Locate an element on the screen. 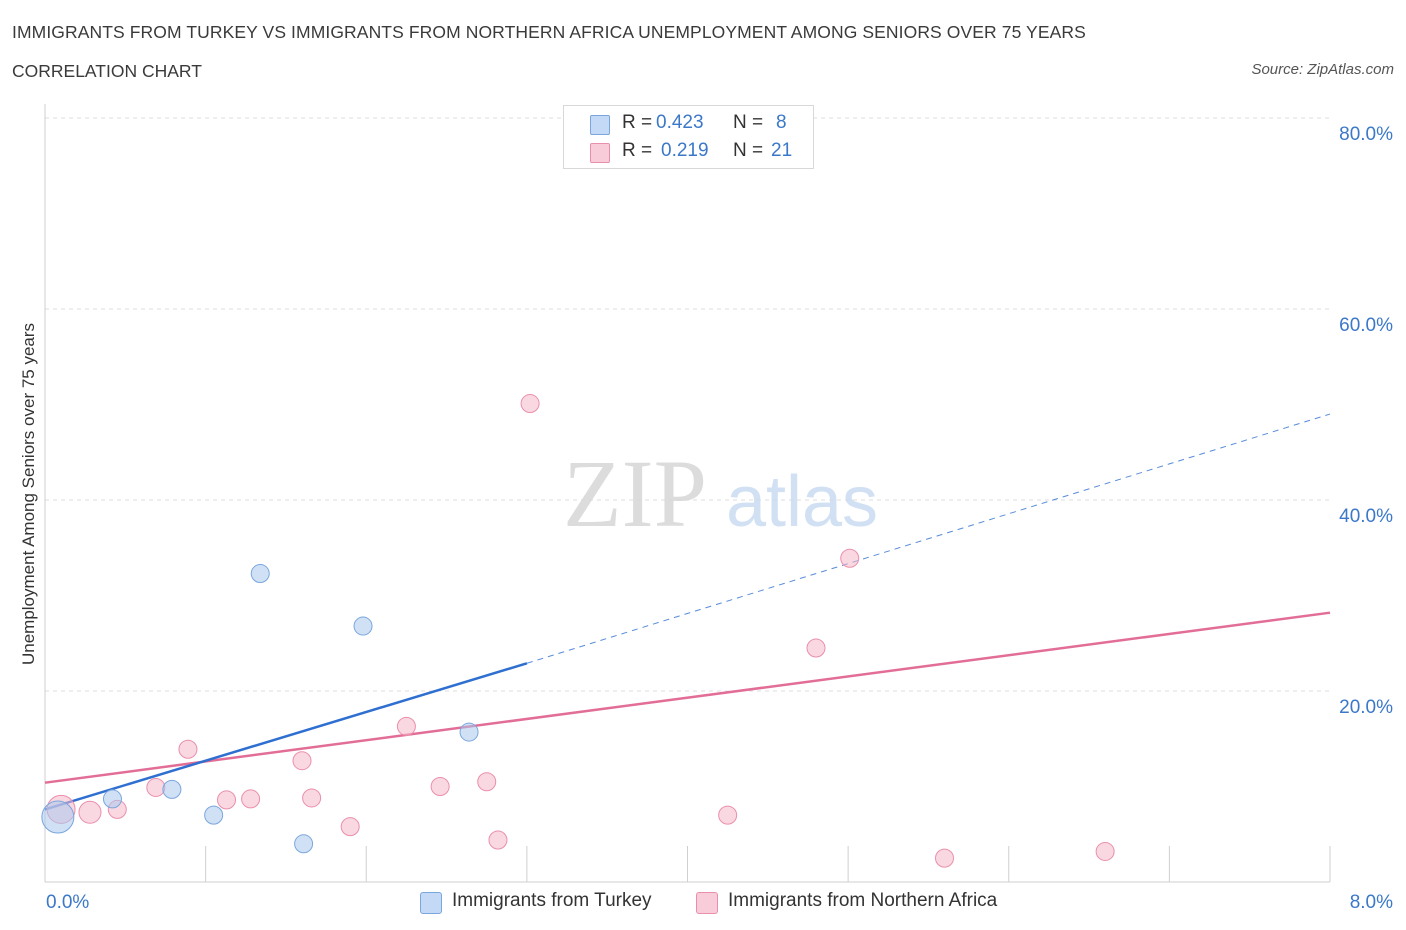 The width and height of the screenshot is (1406, 930). y-tick-label: 80.0% is located at coordinates (1366, 134).